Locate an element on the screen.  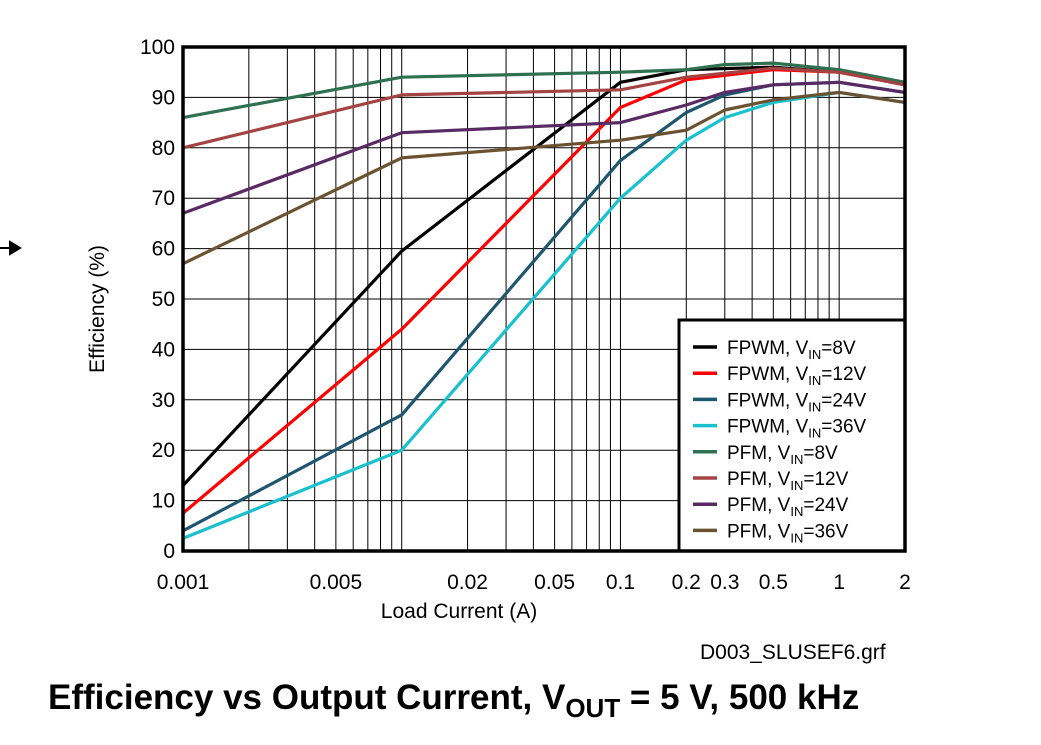
caption-prefix: Efficiency vs Output Current, V is located at coordinates (307, 697).